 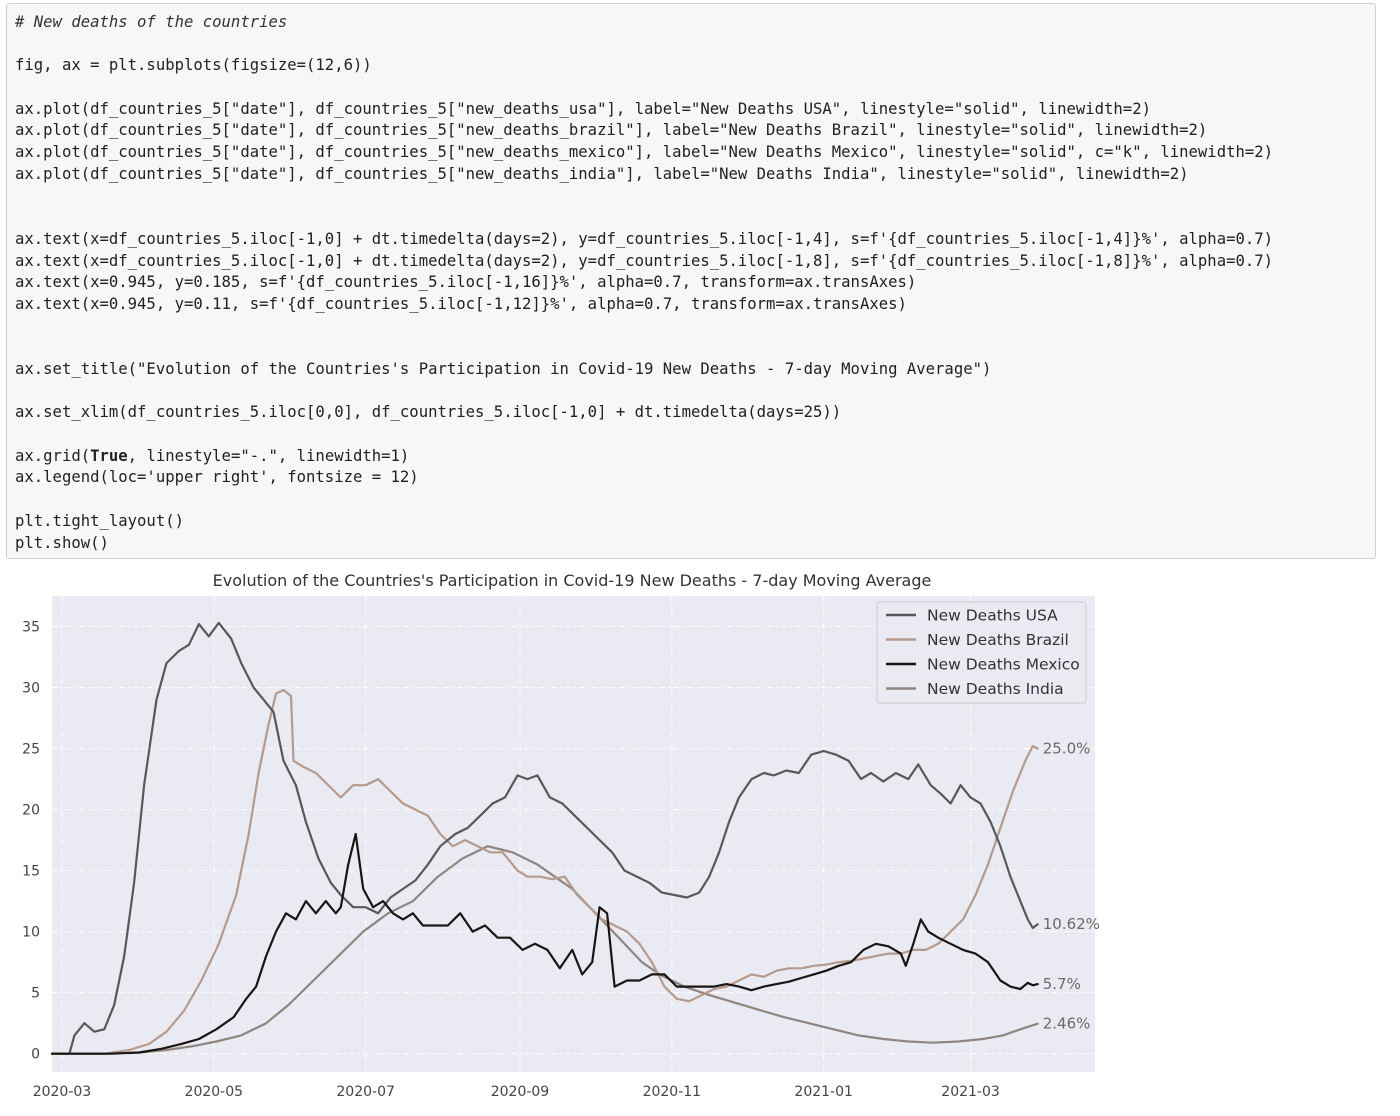 I want to click on legend-label: New Deaths Brazil, so click(x=998, y=640).